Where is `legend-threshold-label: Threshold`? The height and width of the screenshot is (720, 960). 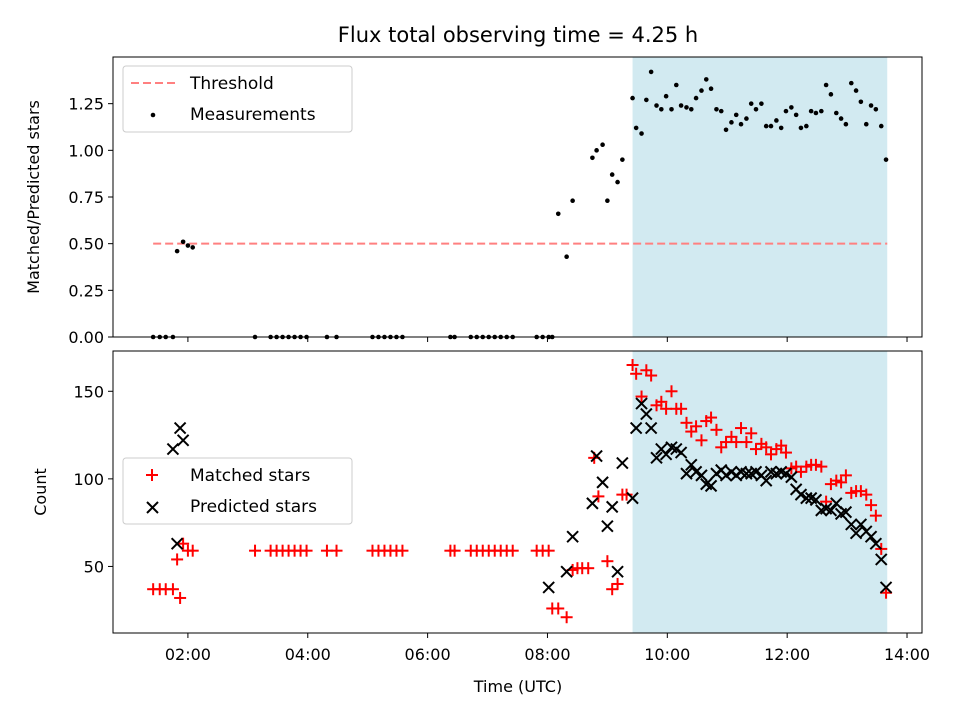 legend-threshold-label: Threshold is located at coordinates (231, 84).